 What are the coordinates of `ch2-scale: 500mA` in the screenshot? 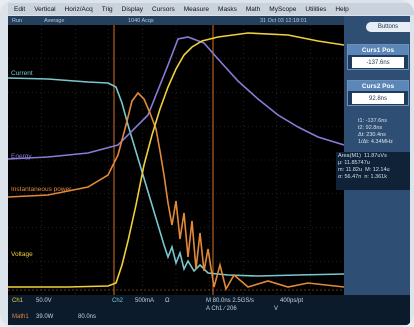 It's located at (145, 301).